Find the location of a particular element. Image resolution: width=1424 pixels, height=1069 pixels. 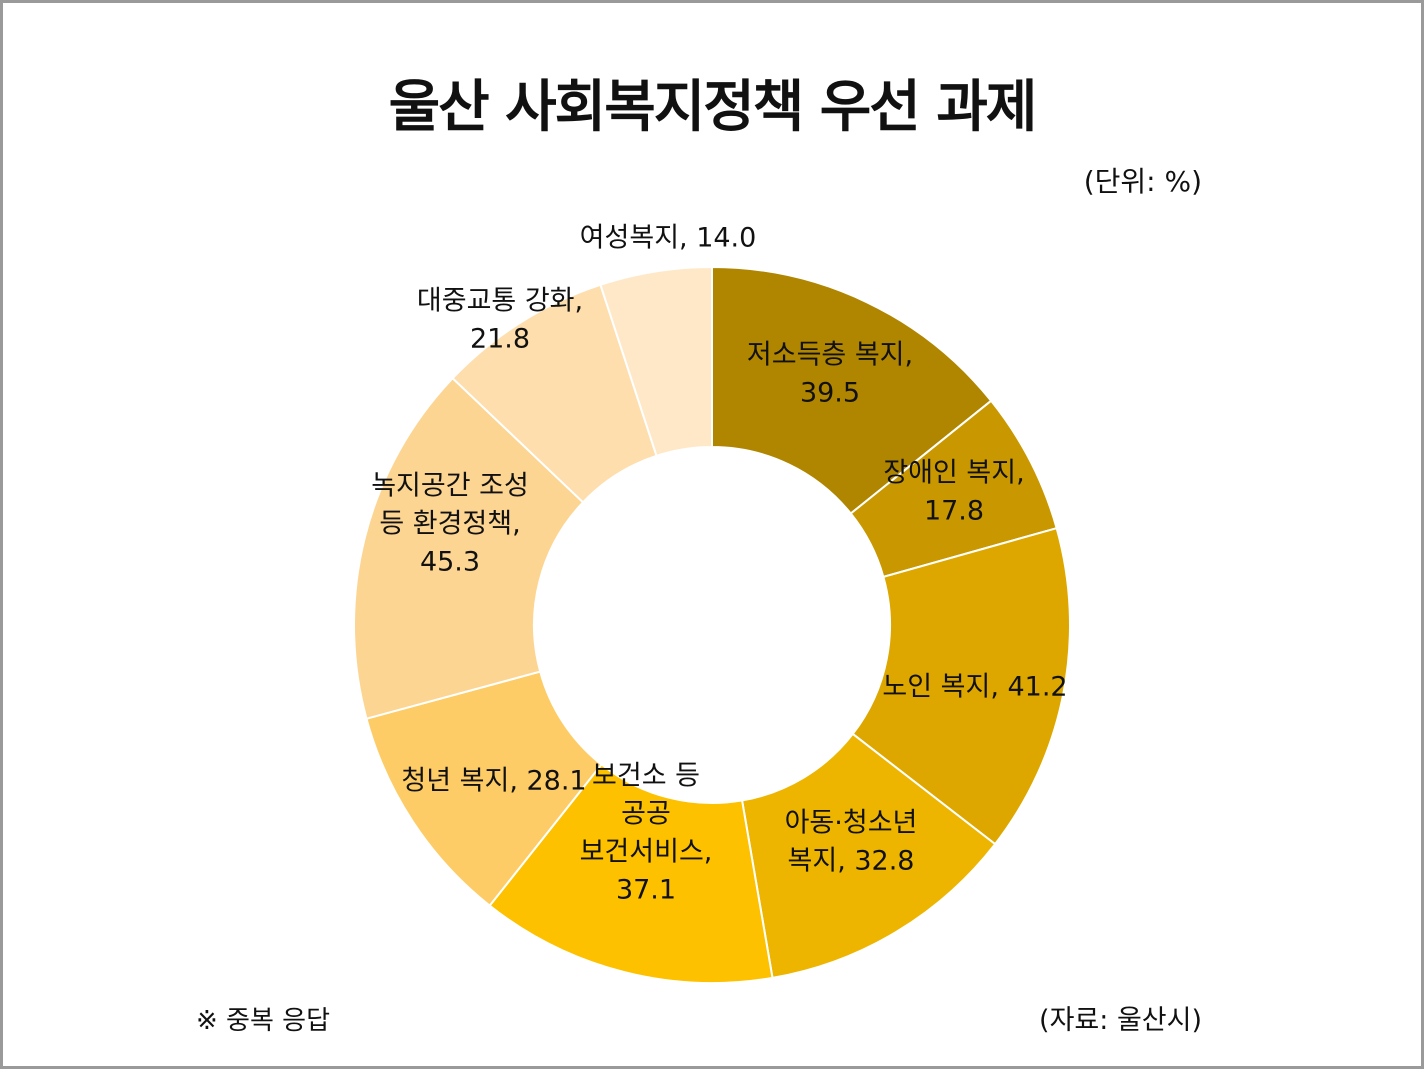

slice-label-line: 복지, 32.8 is located at coordinates (851, 861).